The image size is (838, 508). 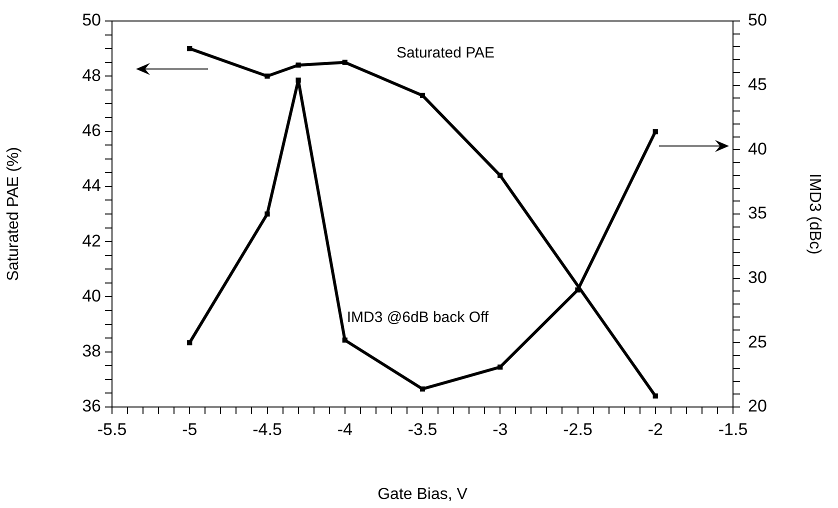 What do you see at coordinates (91, 186) in the screenshot?
I see `y-tick-label: 44` at bounding box center [91, 186].